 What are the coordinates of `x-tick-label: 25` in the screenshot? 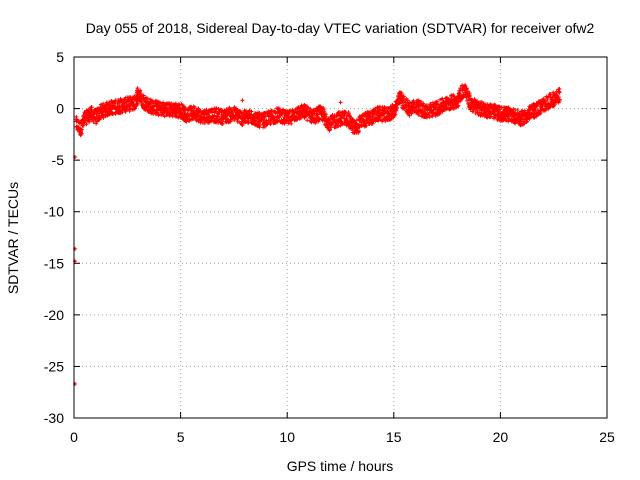 It's located at (607, 437).